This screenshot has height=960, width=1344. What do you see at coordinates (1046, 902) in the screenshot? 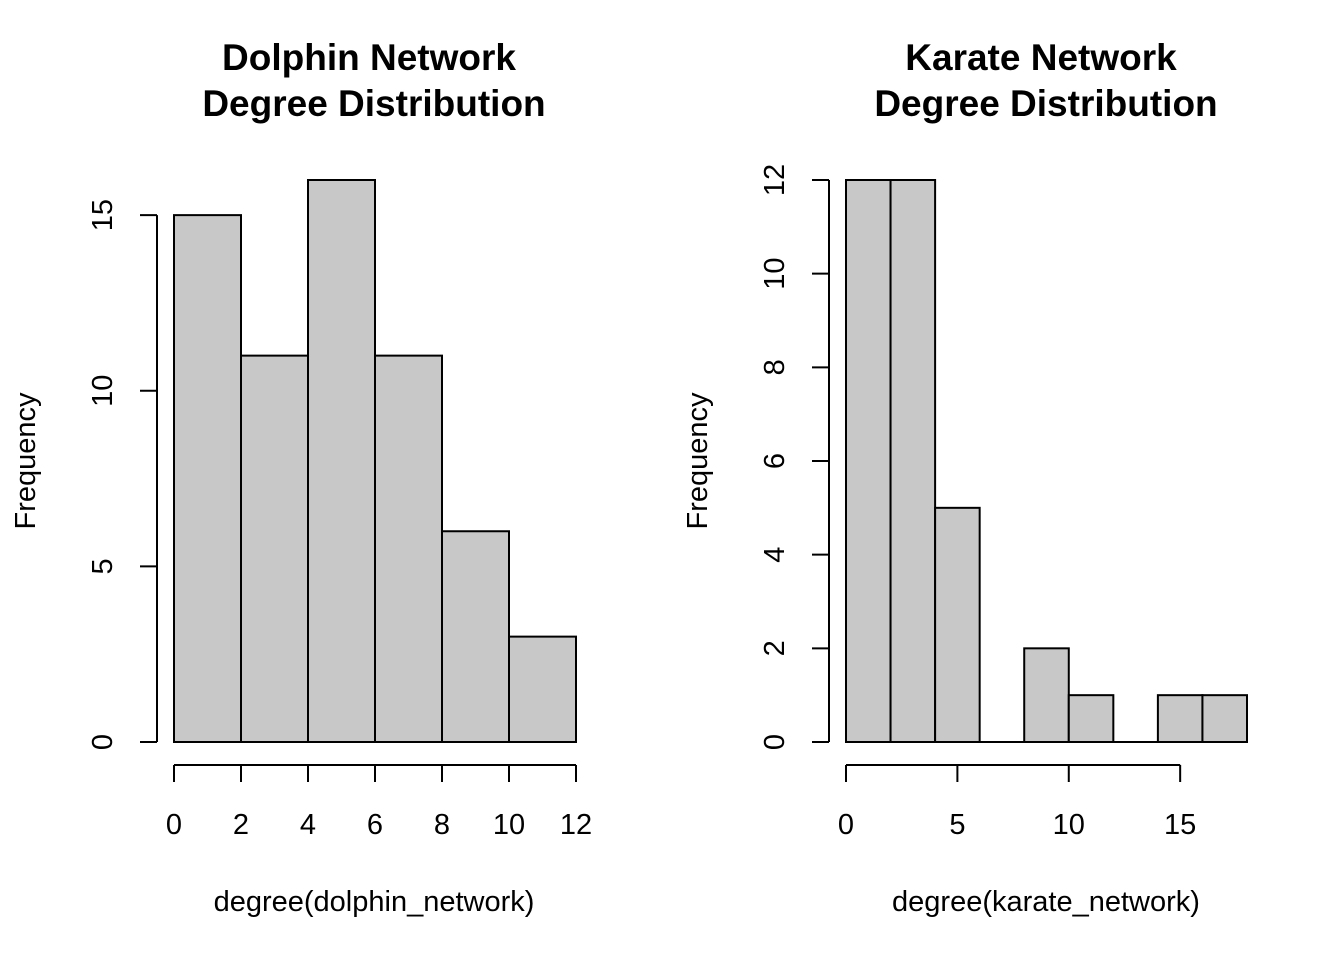
I see `karate-x-axis-label: degree(karate_network)` at bounding box center [1046, 902].